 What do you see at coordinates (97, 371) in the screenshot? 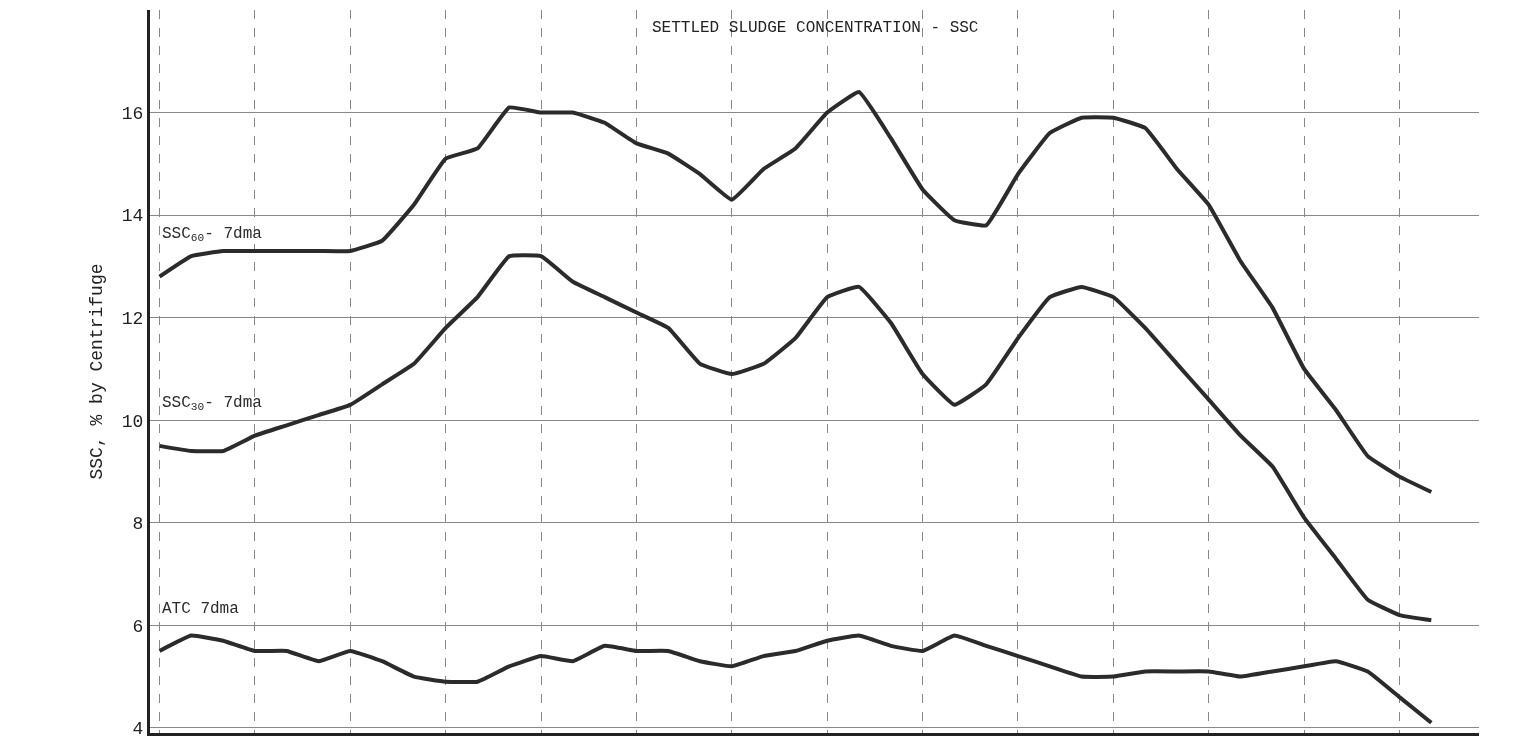
I see `y-axis-title: SSC, % by Centrifuge` at bounding box center [97, 371].